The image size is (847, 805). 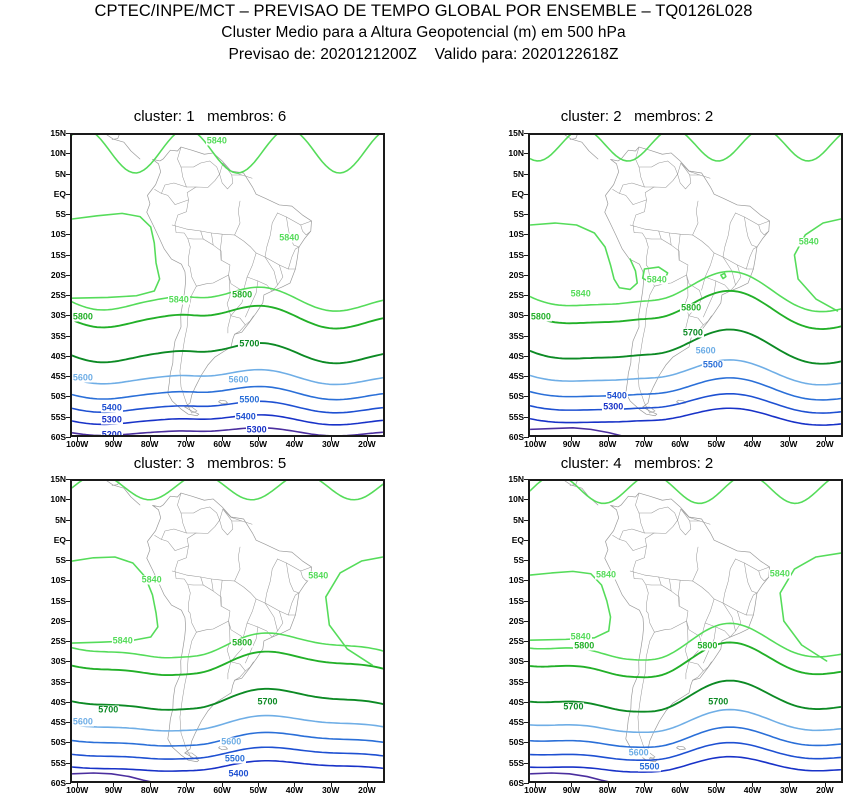 I want to click on y-axis-tick-label: 35S, so click(x=58, y=681).